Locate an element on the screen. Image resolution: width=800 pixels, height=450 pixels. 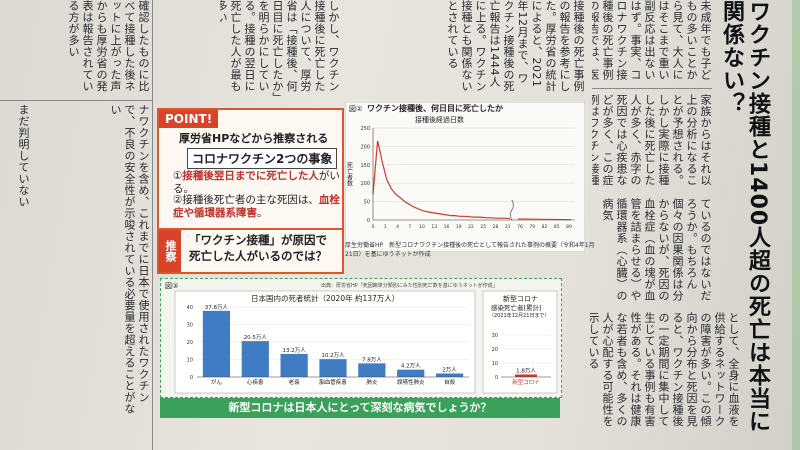
footer-question: 新型コロナは日本人にとって深刻な病気でしょうか？ is located at coordinates (360, 408).